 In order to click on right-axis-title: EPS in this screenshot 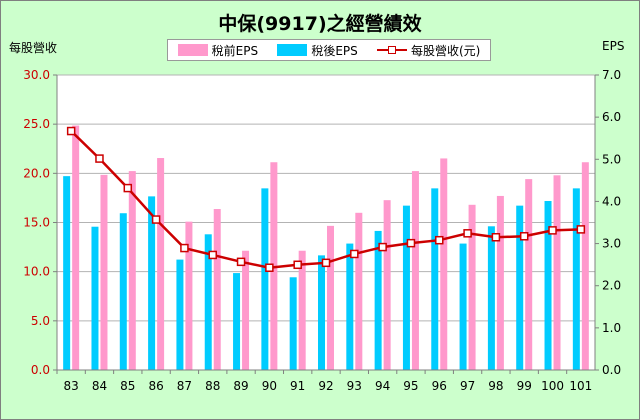, I will do `click(613, 46)`.